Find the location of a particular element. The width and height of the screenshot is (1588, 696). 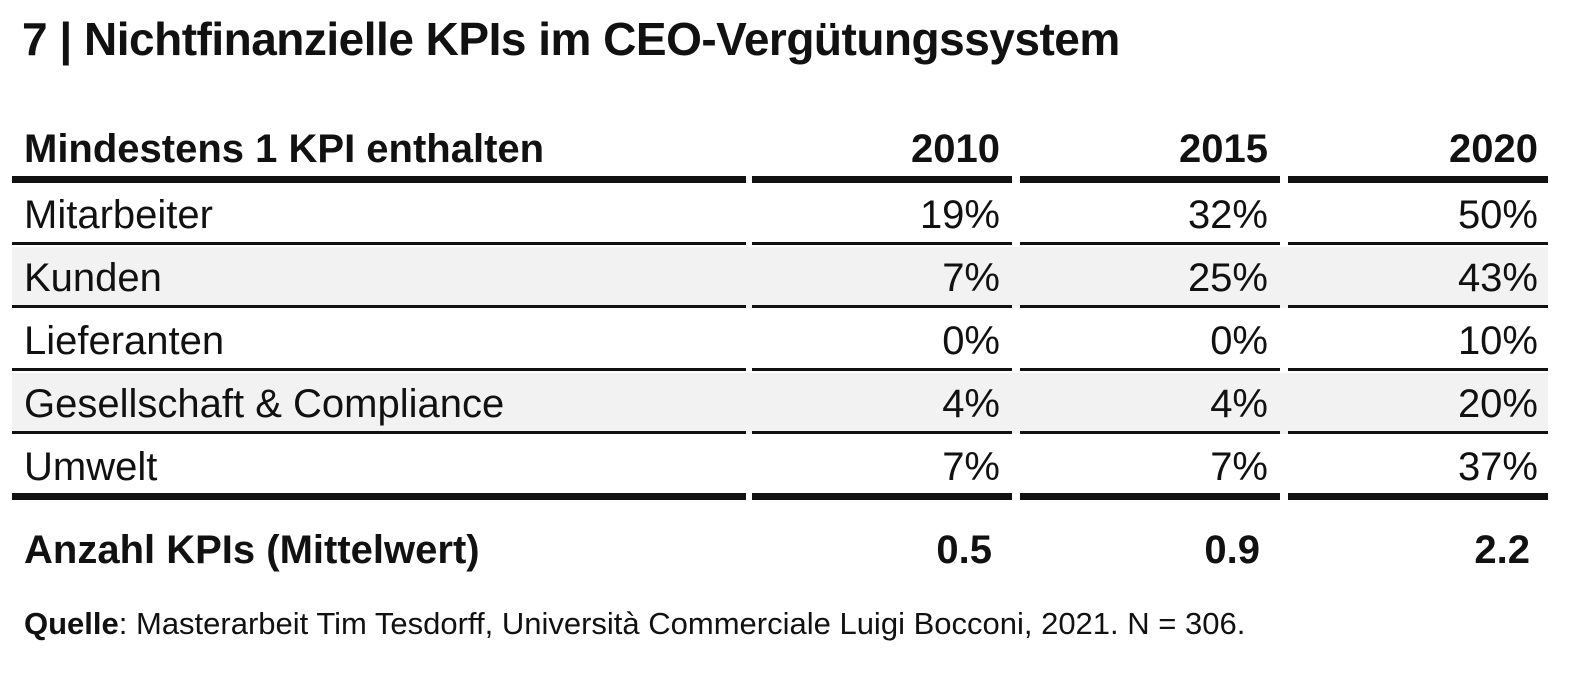

table-cell: 43% is located at coordinates (1497, 278).